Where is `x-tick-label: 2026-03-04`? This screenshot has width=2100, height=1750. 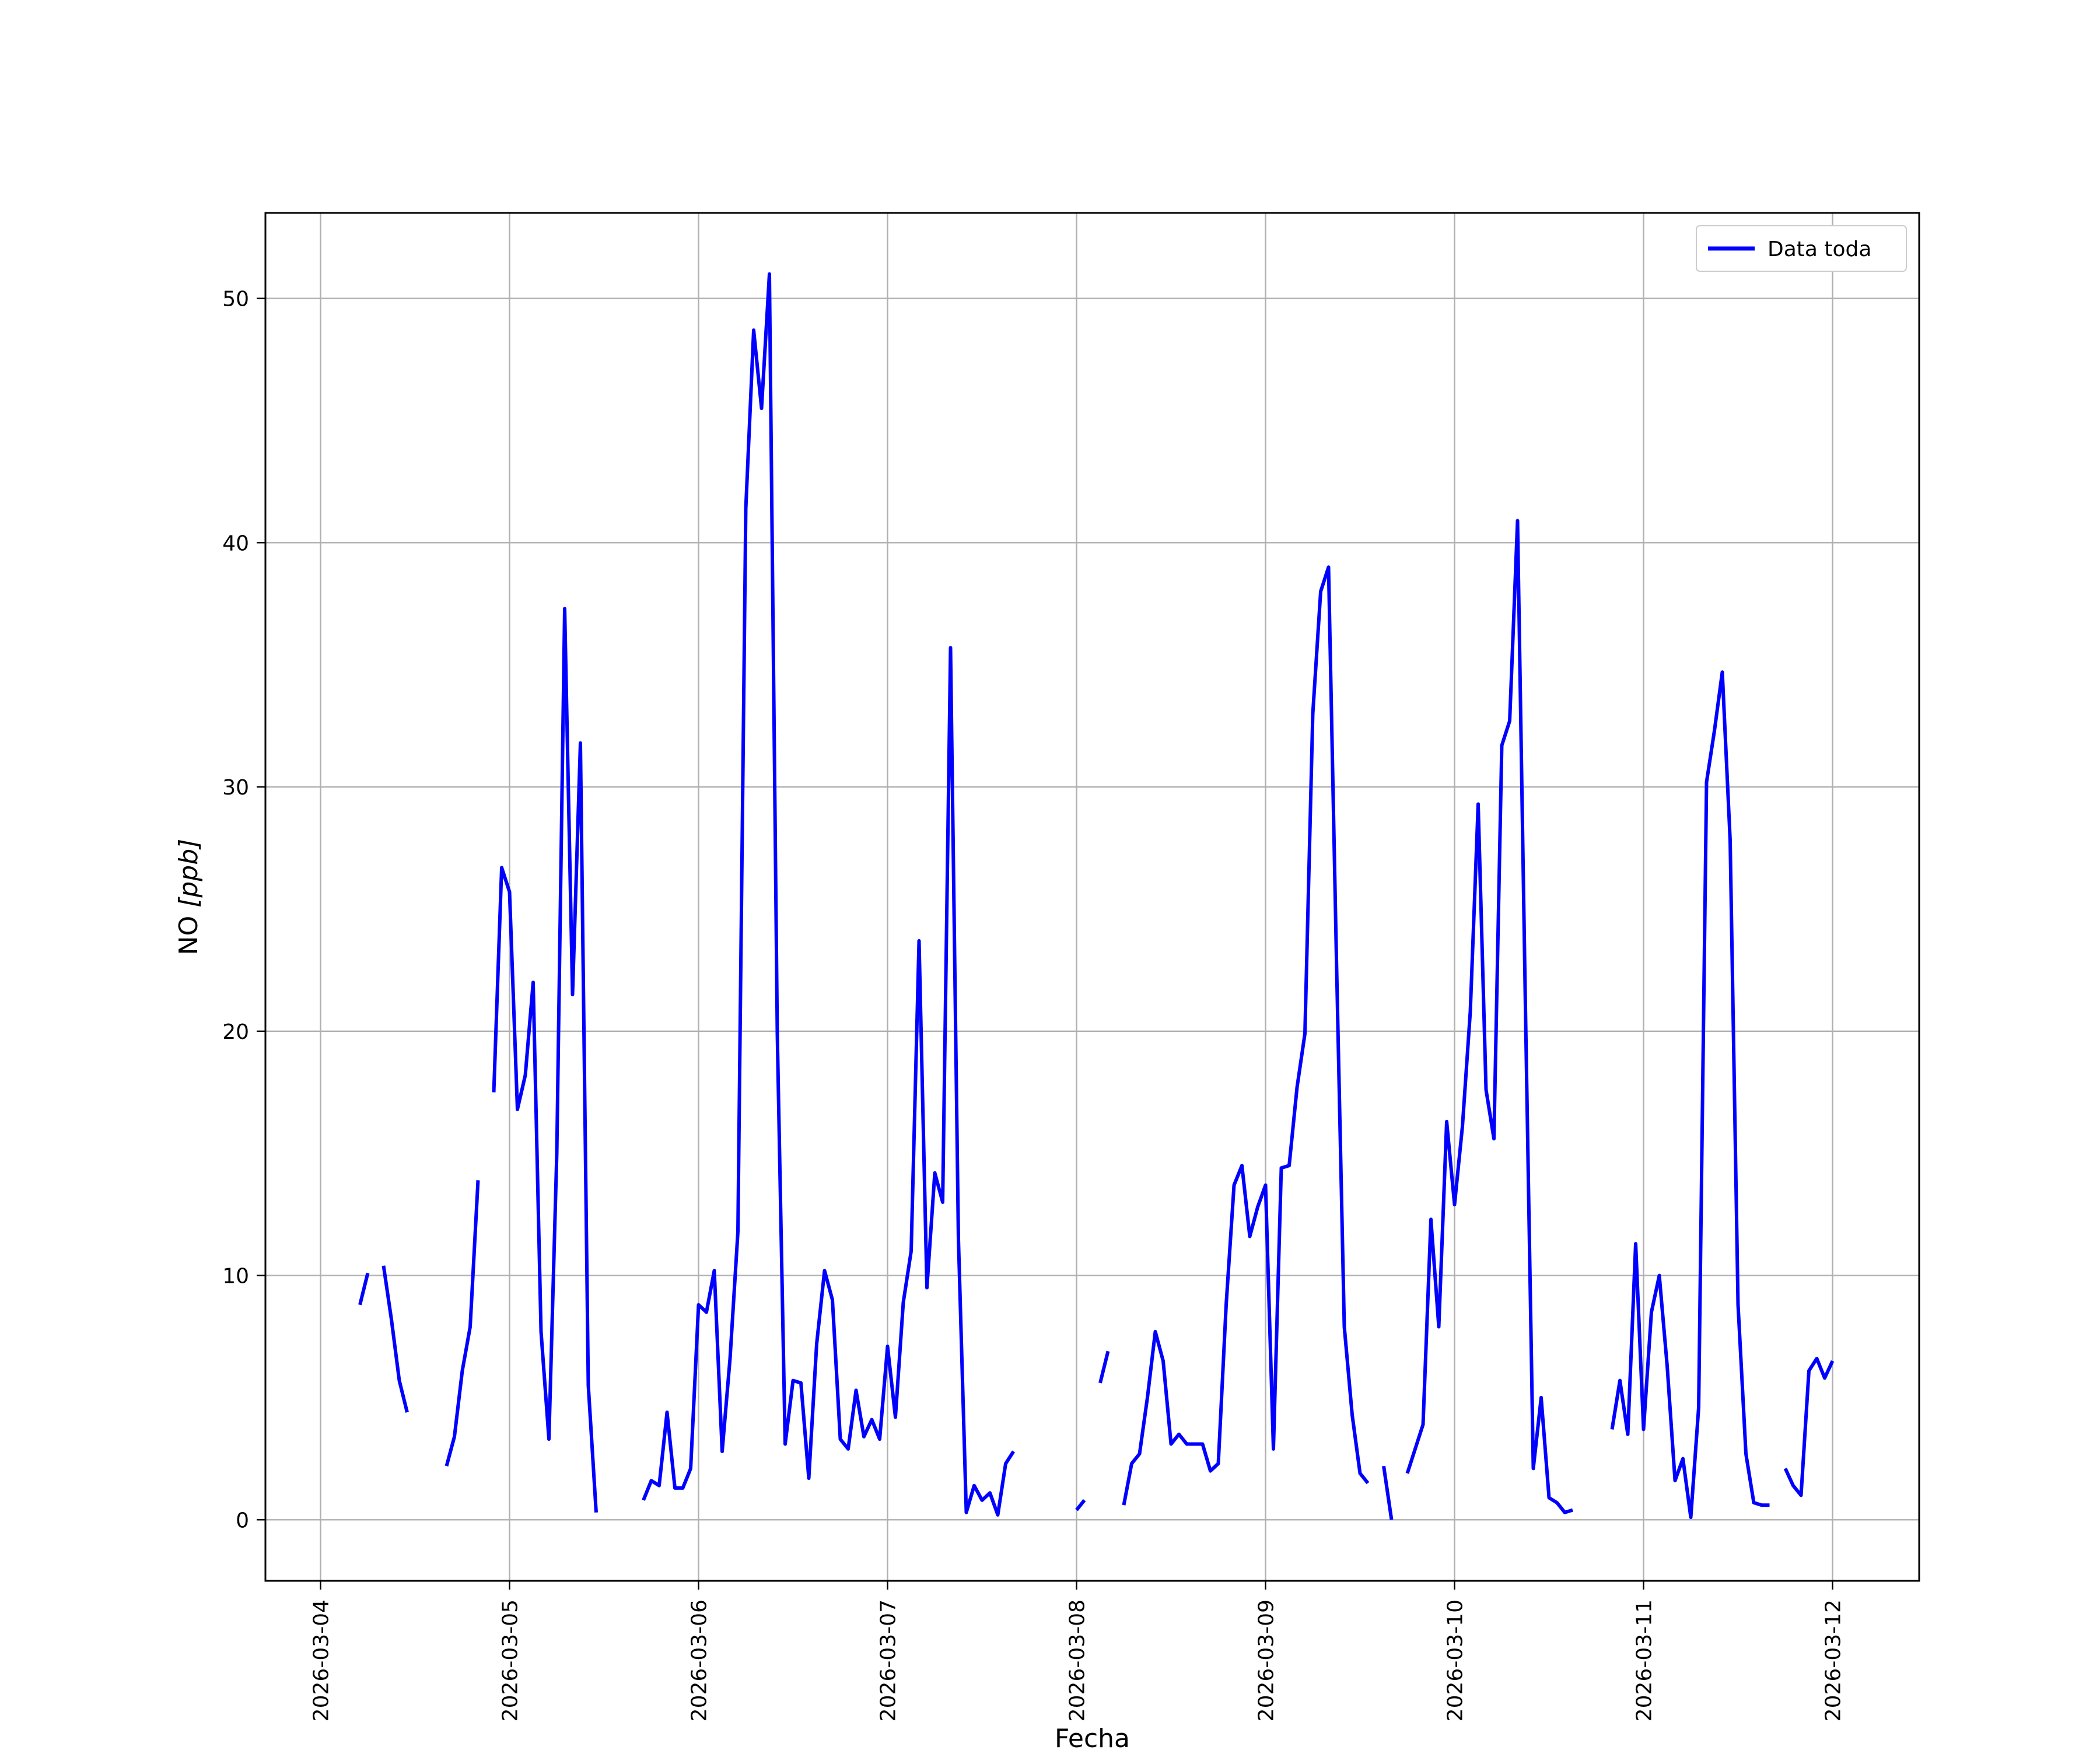 x-tick-label: 2026-03-04 is located at coordinates (322, 1660).